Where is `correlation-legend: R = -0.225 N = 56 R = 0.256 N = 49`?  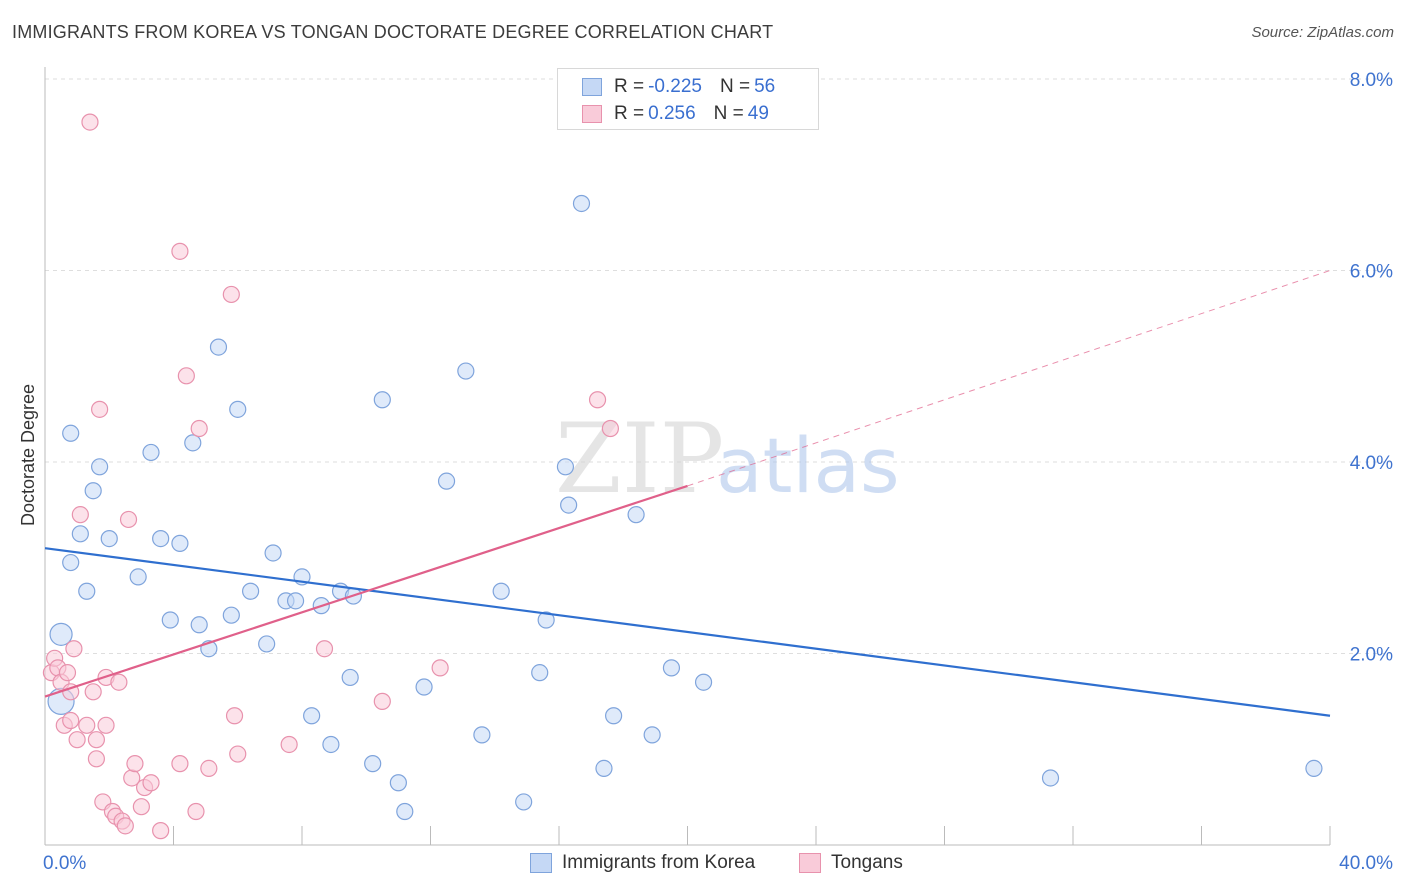
correlation-legend: R = -0.225 N = 56 R = 0.256 N = 49 is located at coordinates (688, 99).